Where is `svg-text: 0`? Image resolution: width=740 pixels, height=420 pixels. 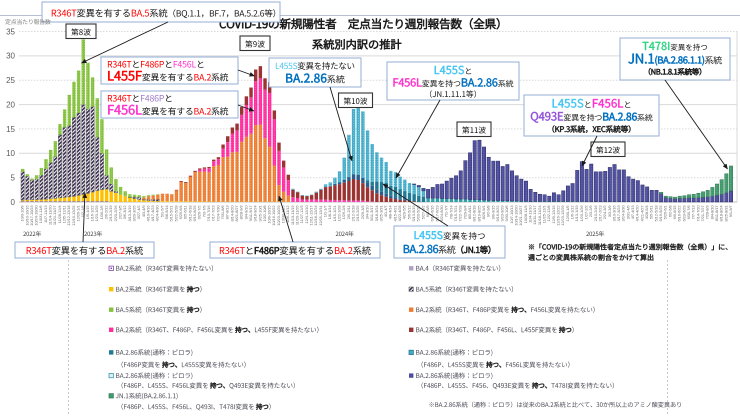
svg-text: 0 is located at coordinates (13, 202).